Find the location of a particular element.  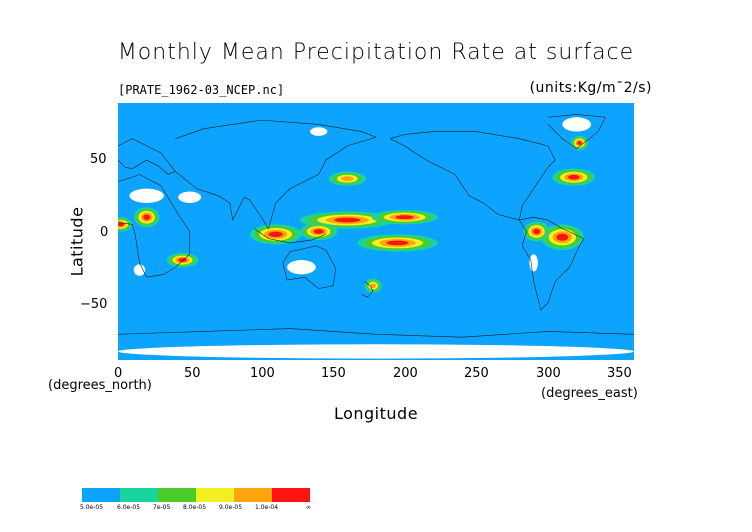

units-label: (units:Kg/m¯2/s) is located at coordinates (590, 88).